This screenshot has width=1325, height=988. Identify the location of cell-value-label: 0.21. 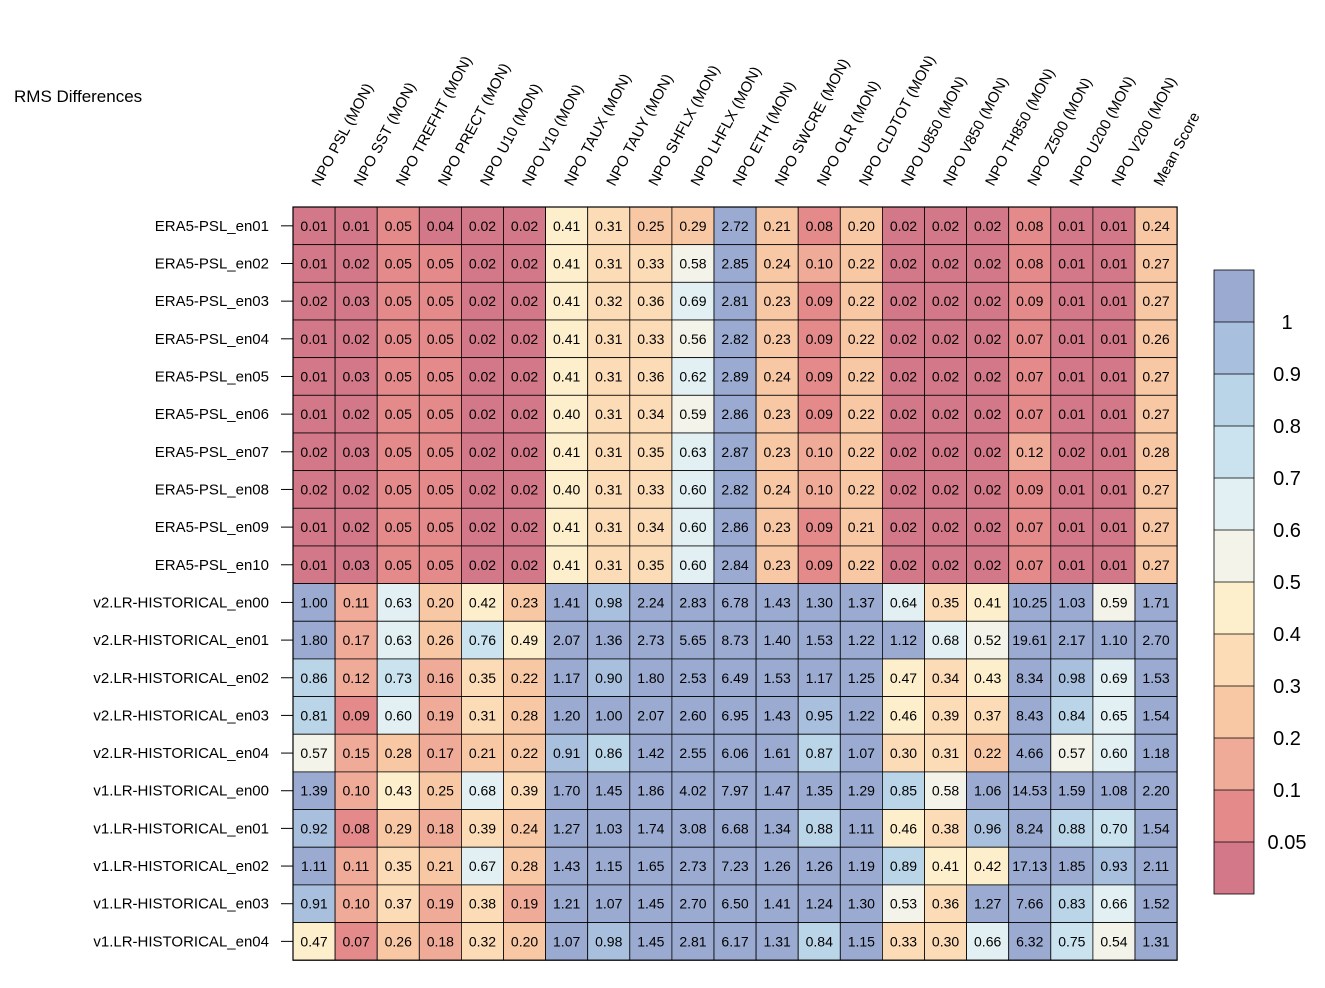
(440, 866).